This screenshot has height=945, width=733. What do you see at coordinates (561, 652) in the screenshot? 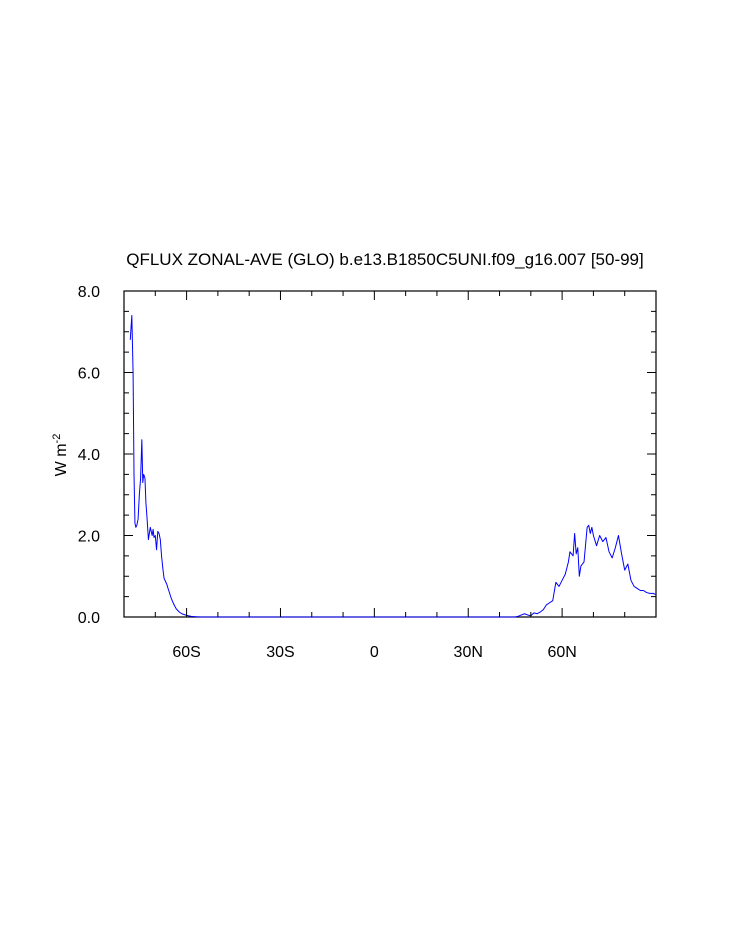
I see `x-tick-label: 60N` at bounding box center [561, 652].